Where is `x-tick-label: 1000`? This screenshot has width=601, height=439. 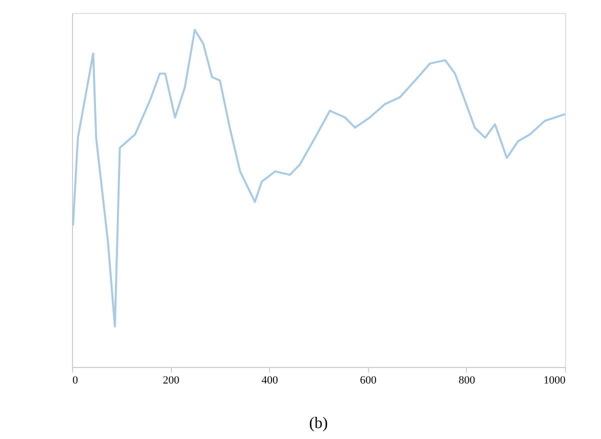
x-tick-label: 1000 is located at coordinates (555, 380).